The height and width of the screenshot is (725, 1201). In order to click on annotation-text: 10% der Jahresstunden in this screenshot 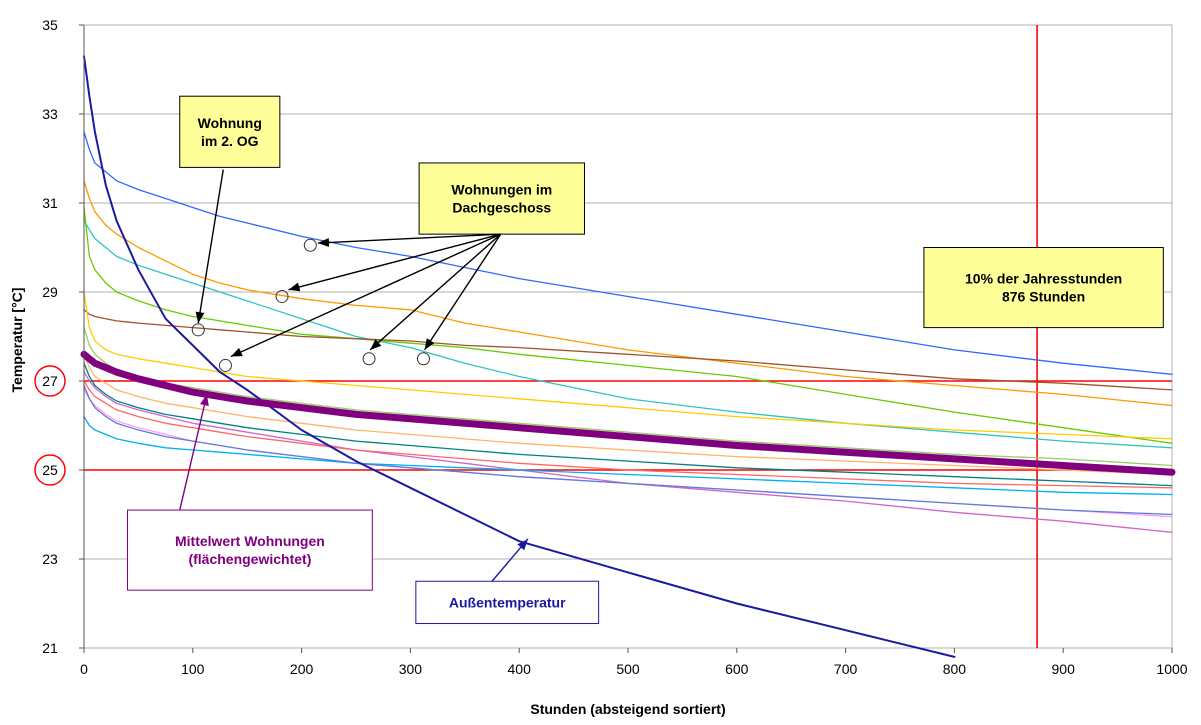, I will do `click(1043, 279)`.